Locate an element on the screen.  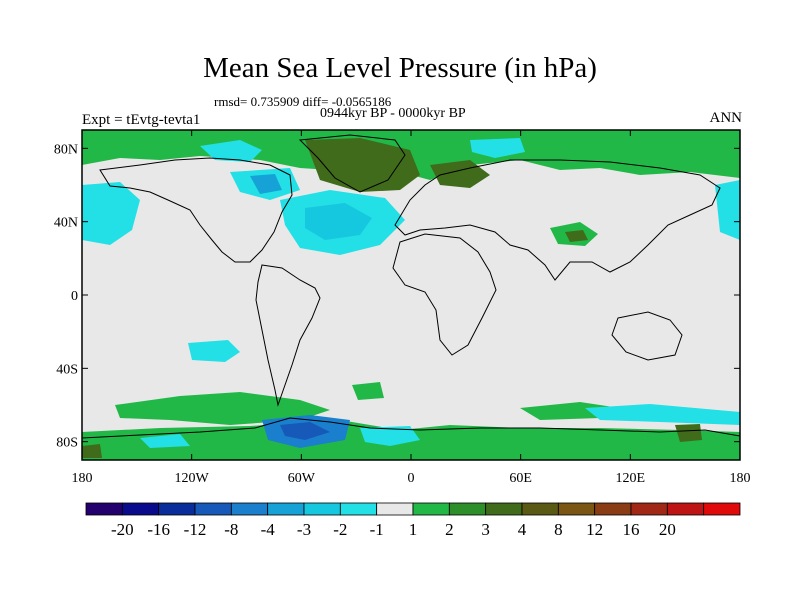
lon-tick-label: 60W is located at coordinates (302, 478).